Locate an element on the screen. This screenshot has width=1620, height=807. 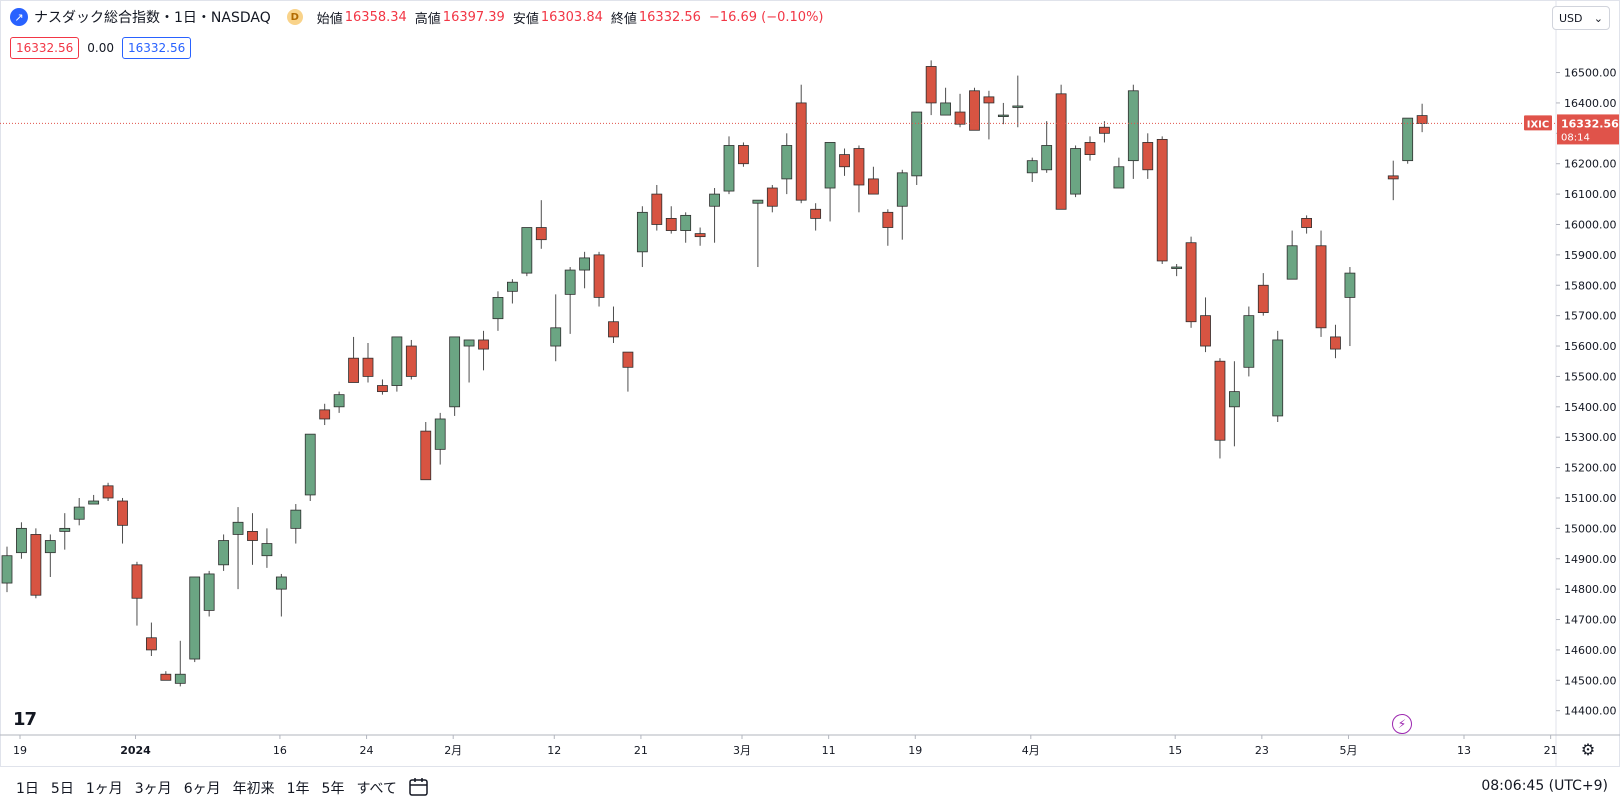
x-tick-label: 24 is located at coordinates (367, 750).